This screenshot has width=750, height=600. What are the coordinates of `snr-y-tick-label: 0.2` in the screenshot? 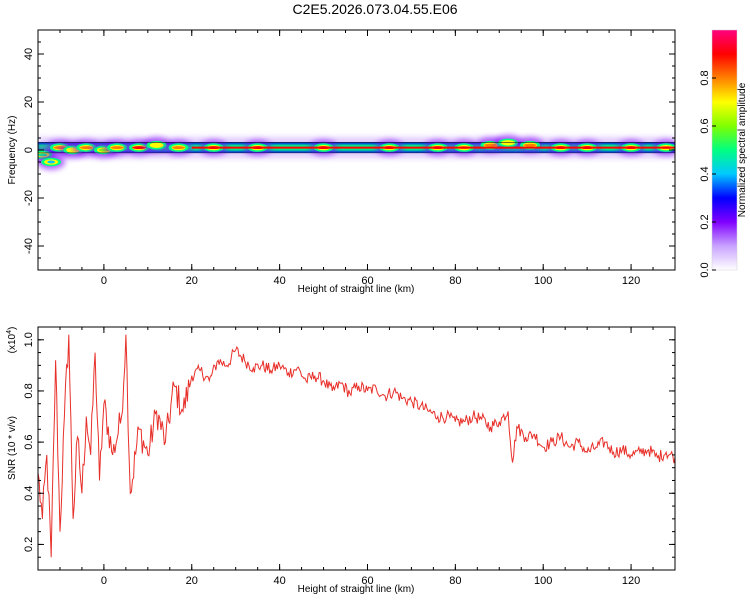 It's located at (29, 544).